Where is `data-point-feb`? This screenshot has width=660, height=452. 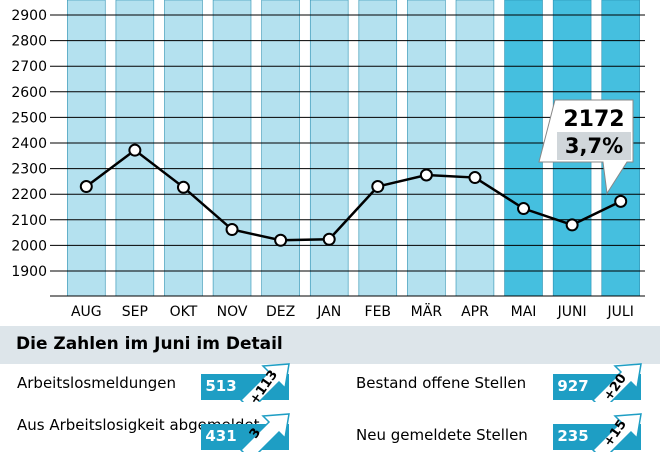 data-point-feb is located at coordinates (378, 187).